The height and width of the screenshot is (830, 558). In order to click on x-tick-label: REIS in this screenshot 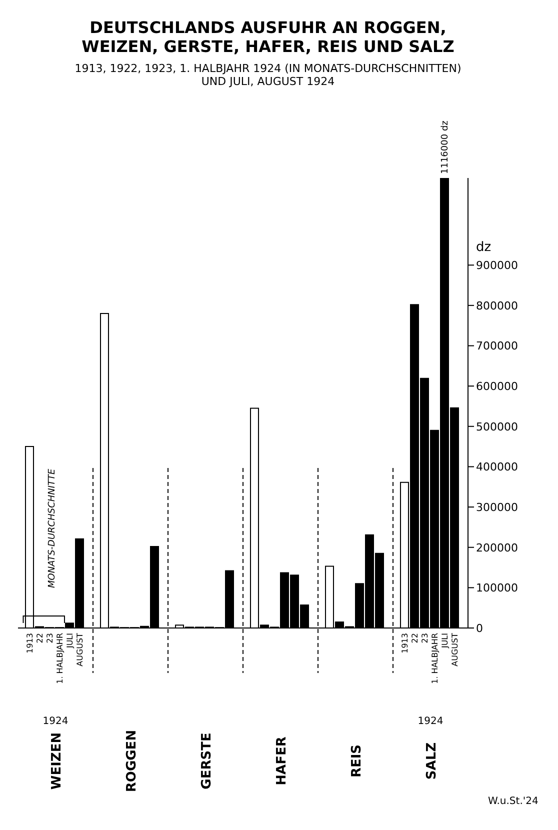, I will do `click(357, 761)`.